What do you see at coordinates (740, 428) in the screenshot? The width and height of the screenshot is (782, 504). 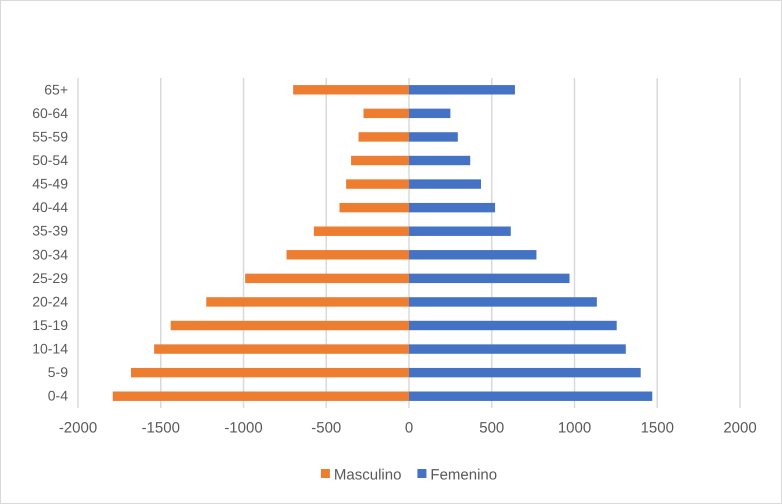 I see `x-tick-label: 2000` at bounding box center [740, 428].